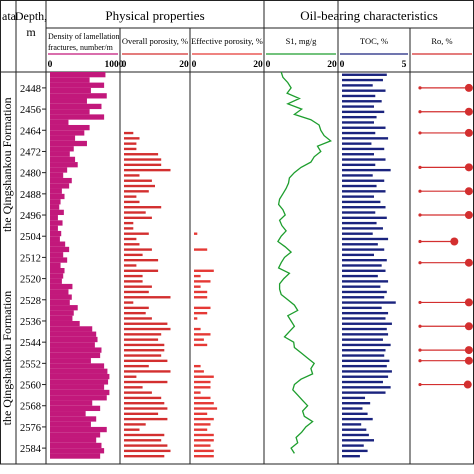  I want to click on track-scale-max: 20, so click(332, 65).